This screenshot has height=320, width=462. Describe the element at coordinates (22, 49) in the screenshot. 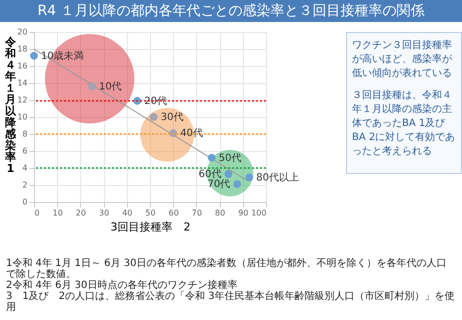

I see `y-tick-label: 18` at that location.